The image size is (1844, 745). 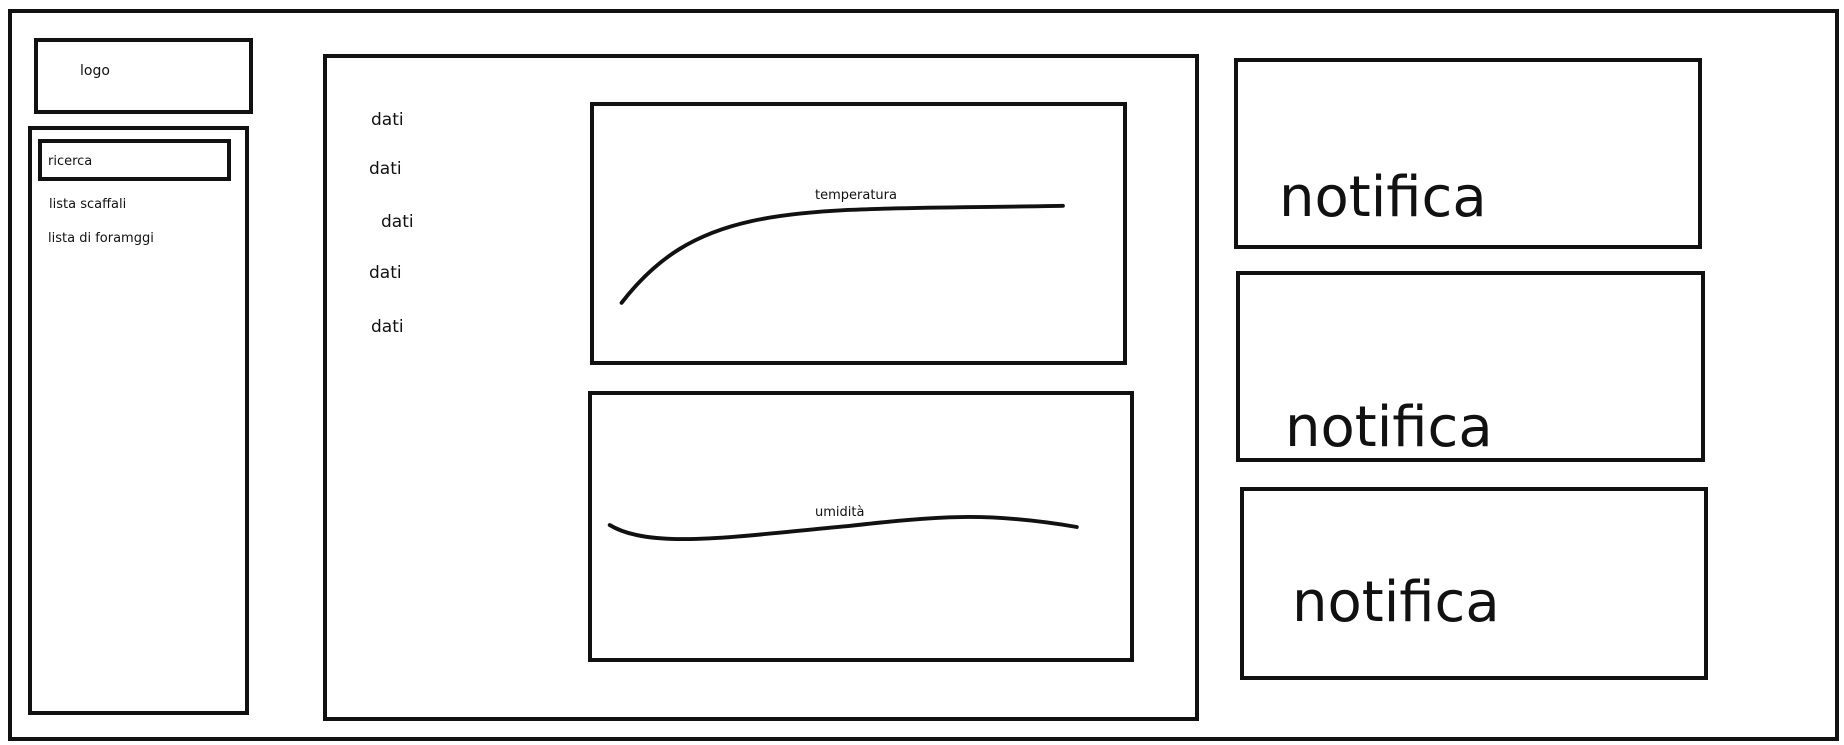 What do you see at coordinates (88, 204) in the screenshot?
I see `sidebar-item-lista-scaffali: lista scaffali` at bounding box center [88, 204].